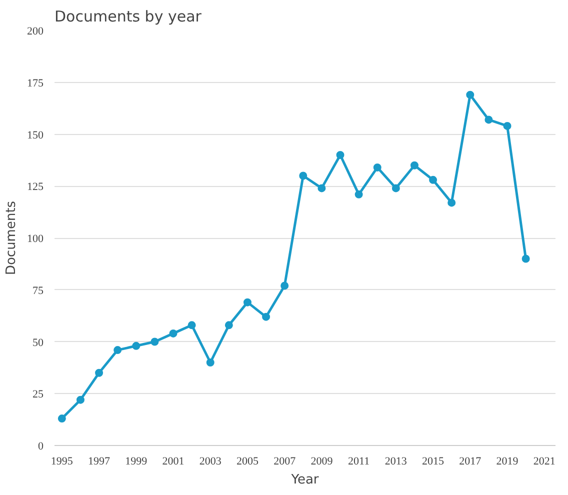 The height and width of the screenshot is (495, 568). Describe the element at coordinates (35, 32) in the screenshot. I see `y-tick-label: 200` at that location.